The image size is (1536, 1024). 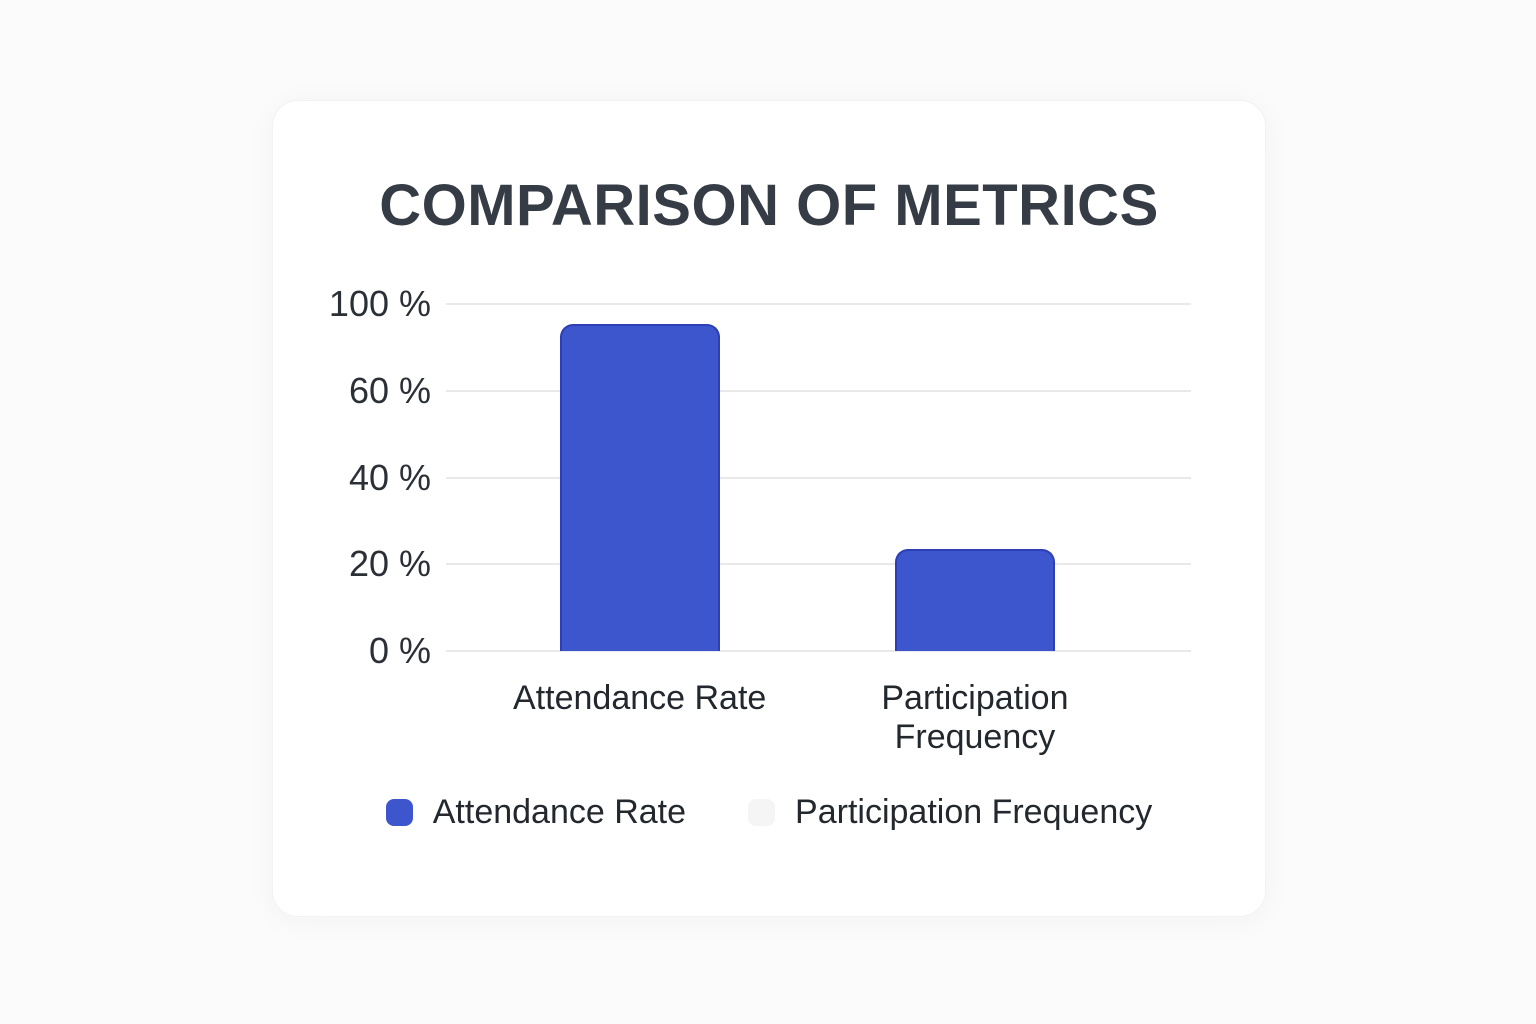 I want to click on bar-participation-frequency, so click(x=974, y=600).